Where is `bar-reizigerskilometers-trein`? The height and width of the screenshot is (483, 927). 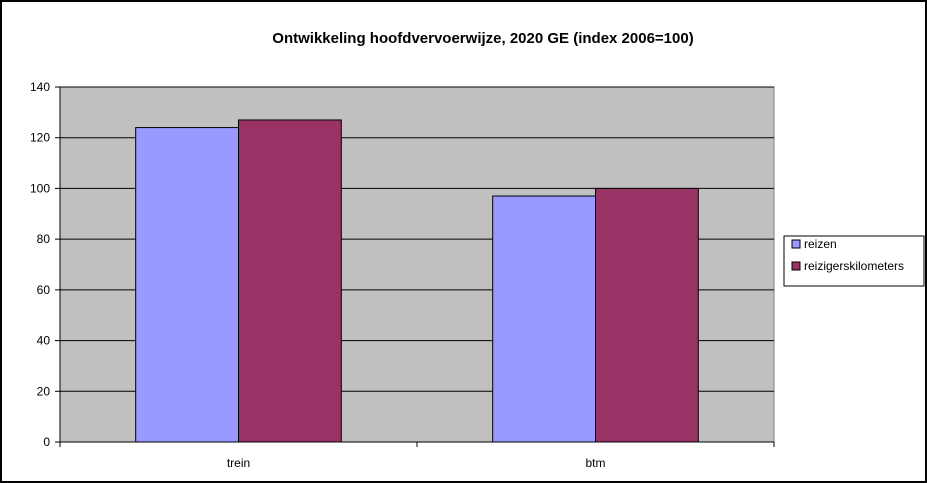 bar-reizigerskilometers-trein is located at coordinates (290, 281).